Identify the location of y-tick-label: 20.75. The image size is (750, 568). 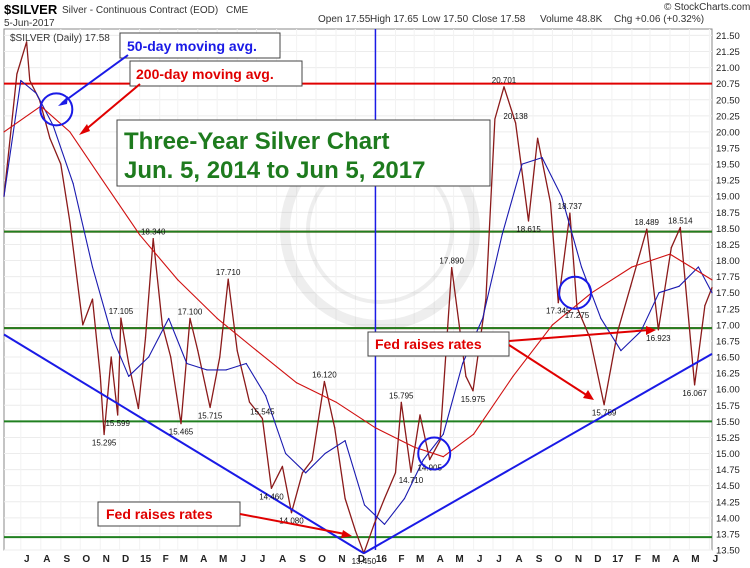
(728, 84).